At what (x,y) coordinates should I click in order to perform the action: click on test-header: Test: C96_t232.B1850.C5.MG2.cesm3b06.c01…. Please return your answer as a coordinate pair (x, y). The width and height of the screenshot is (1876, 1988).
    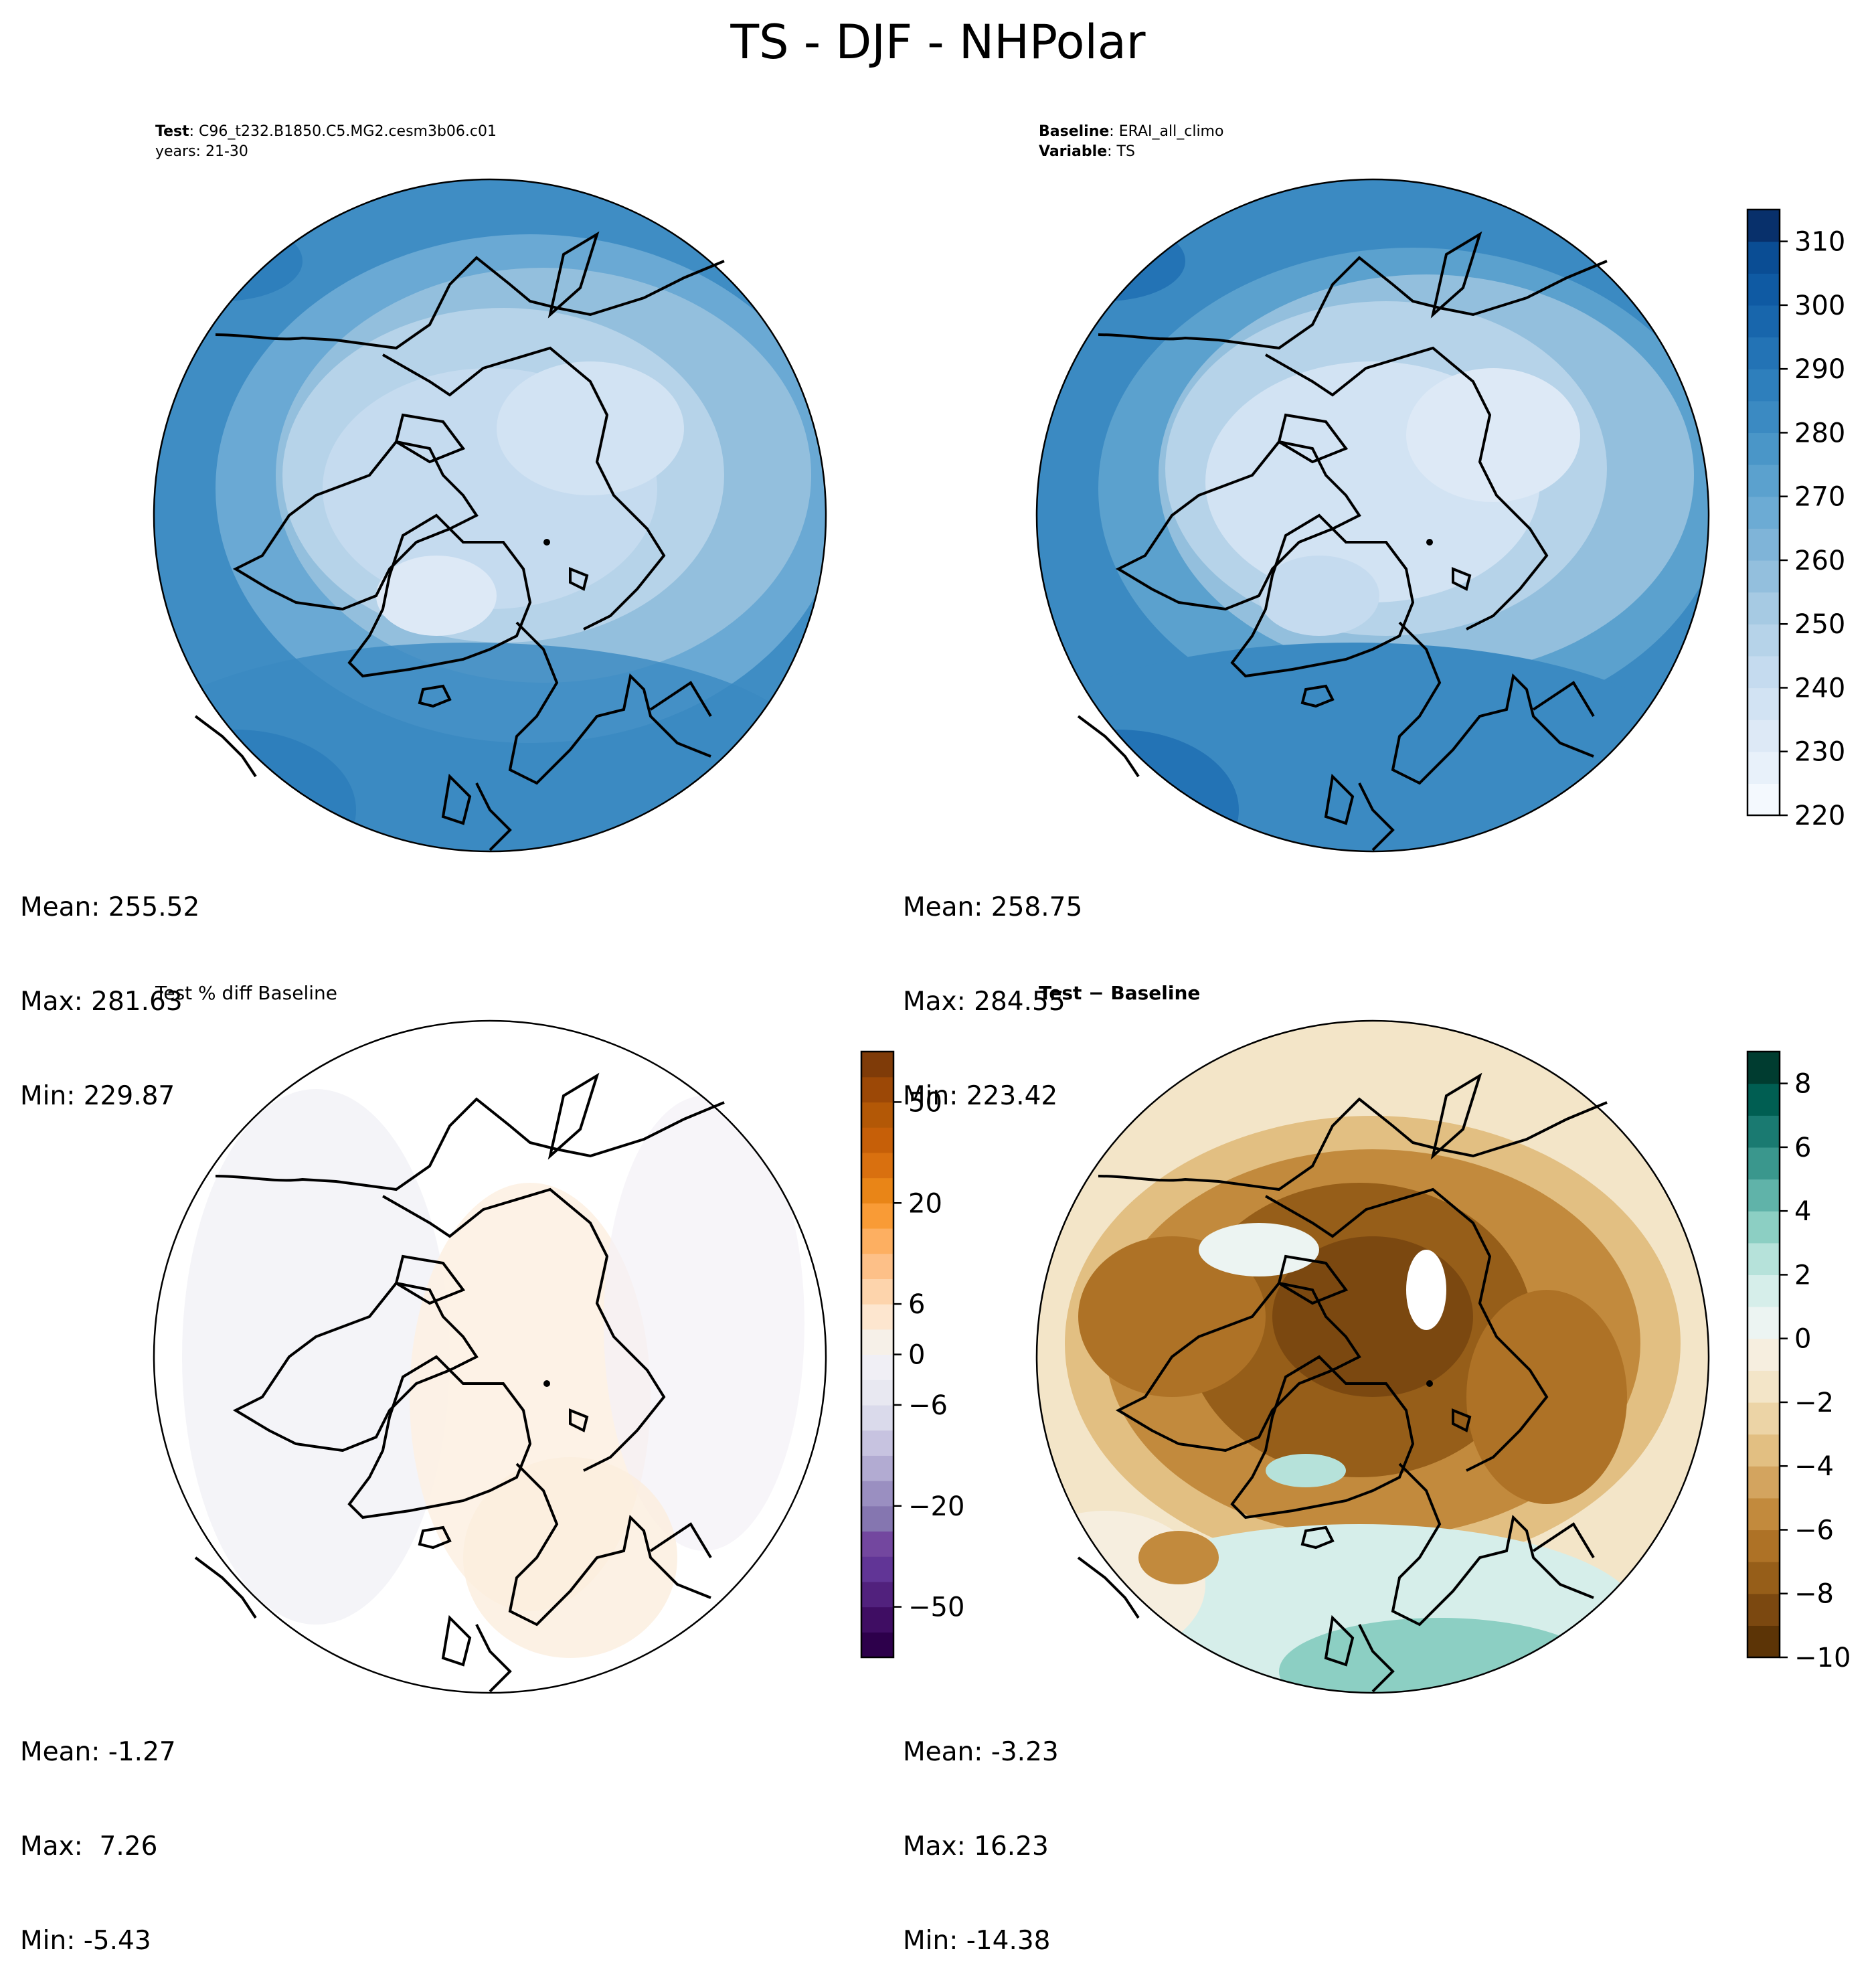
    Looking at the image, I should click on (326, 142).